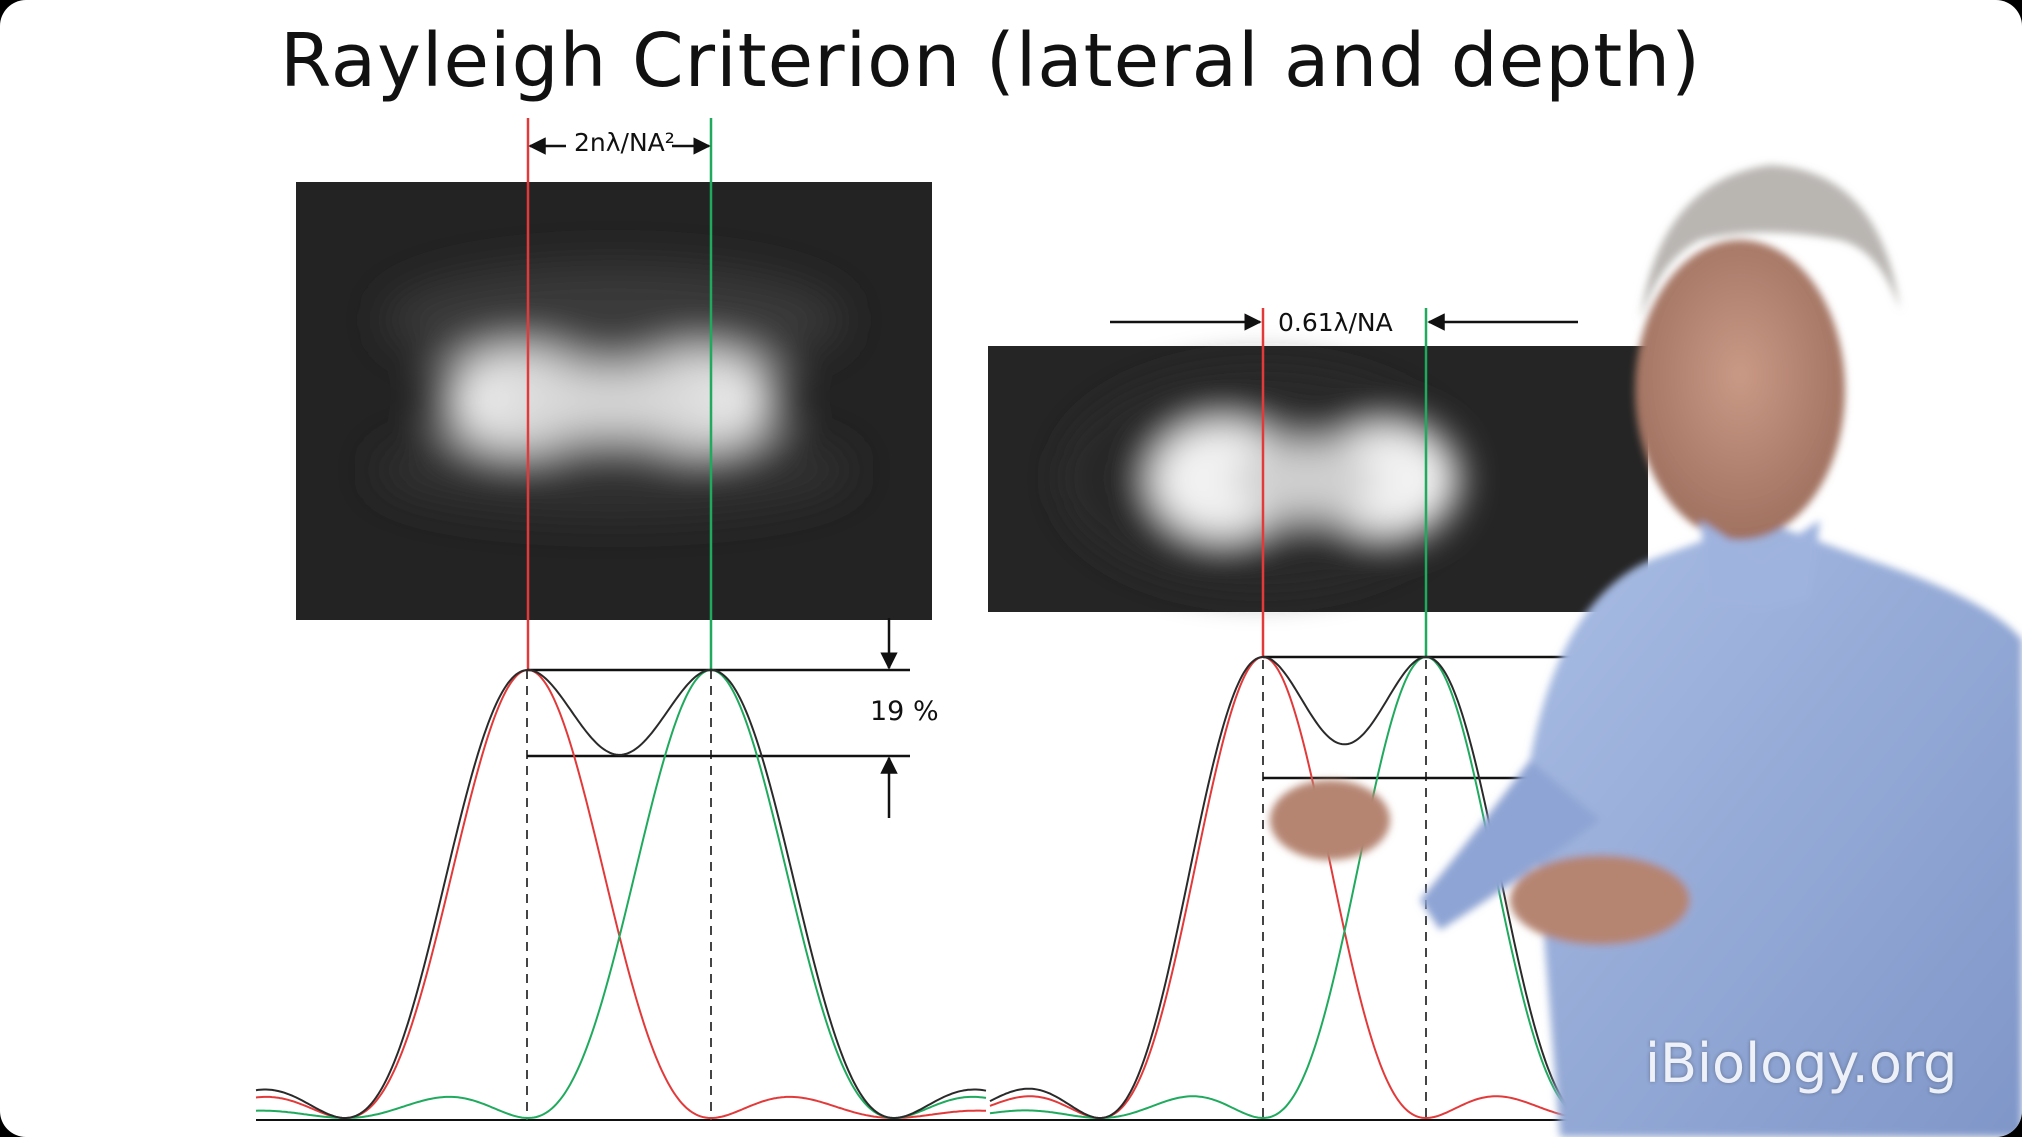 The width and height of the screenshot is (2022, 1137). What do you see at coordinates (904, 711) in the screenshot?
I see `dip-percent-label: 19 %` at bounding box center [904, 711].